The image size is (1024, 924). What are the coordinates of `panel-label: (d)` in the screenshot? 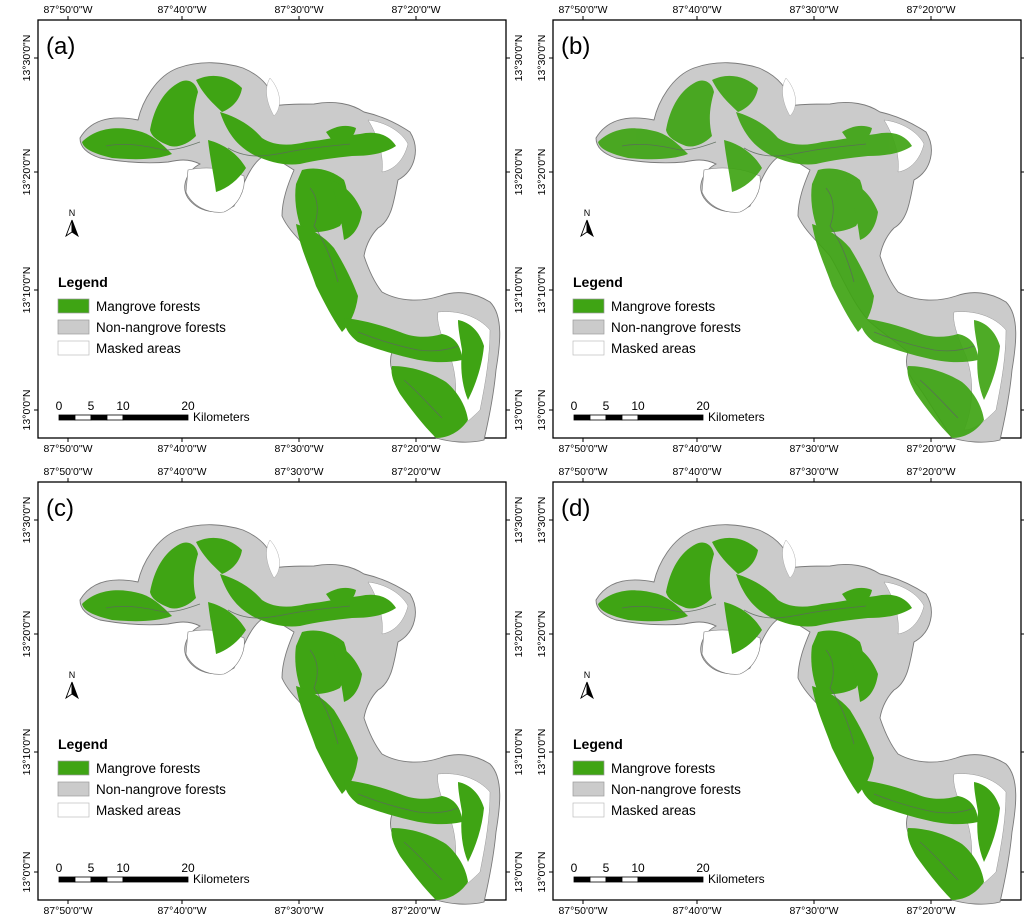 It's located at (575, 508).